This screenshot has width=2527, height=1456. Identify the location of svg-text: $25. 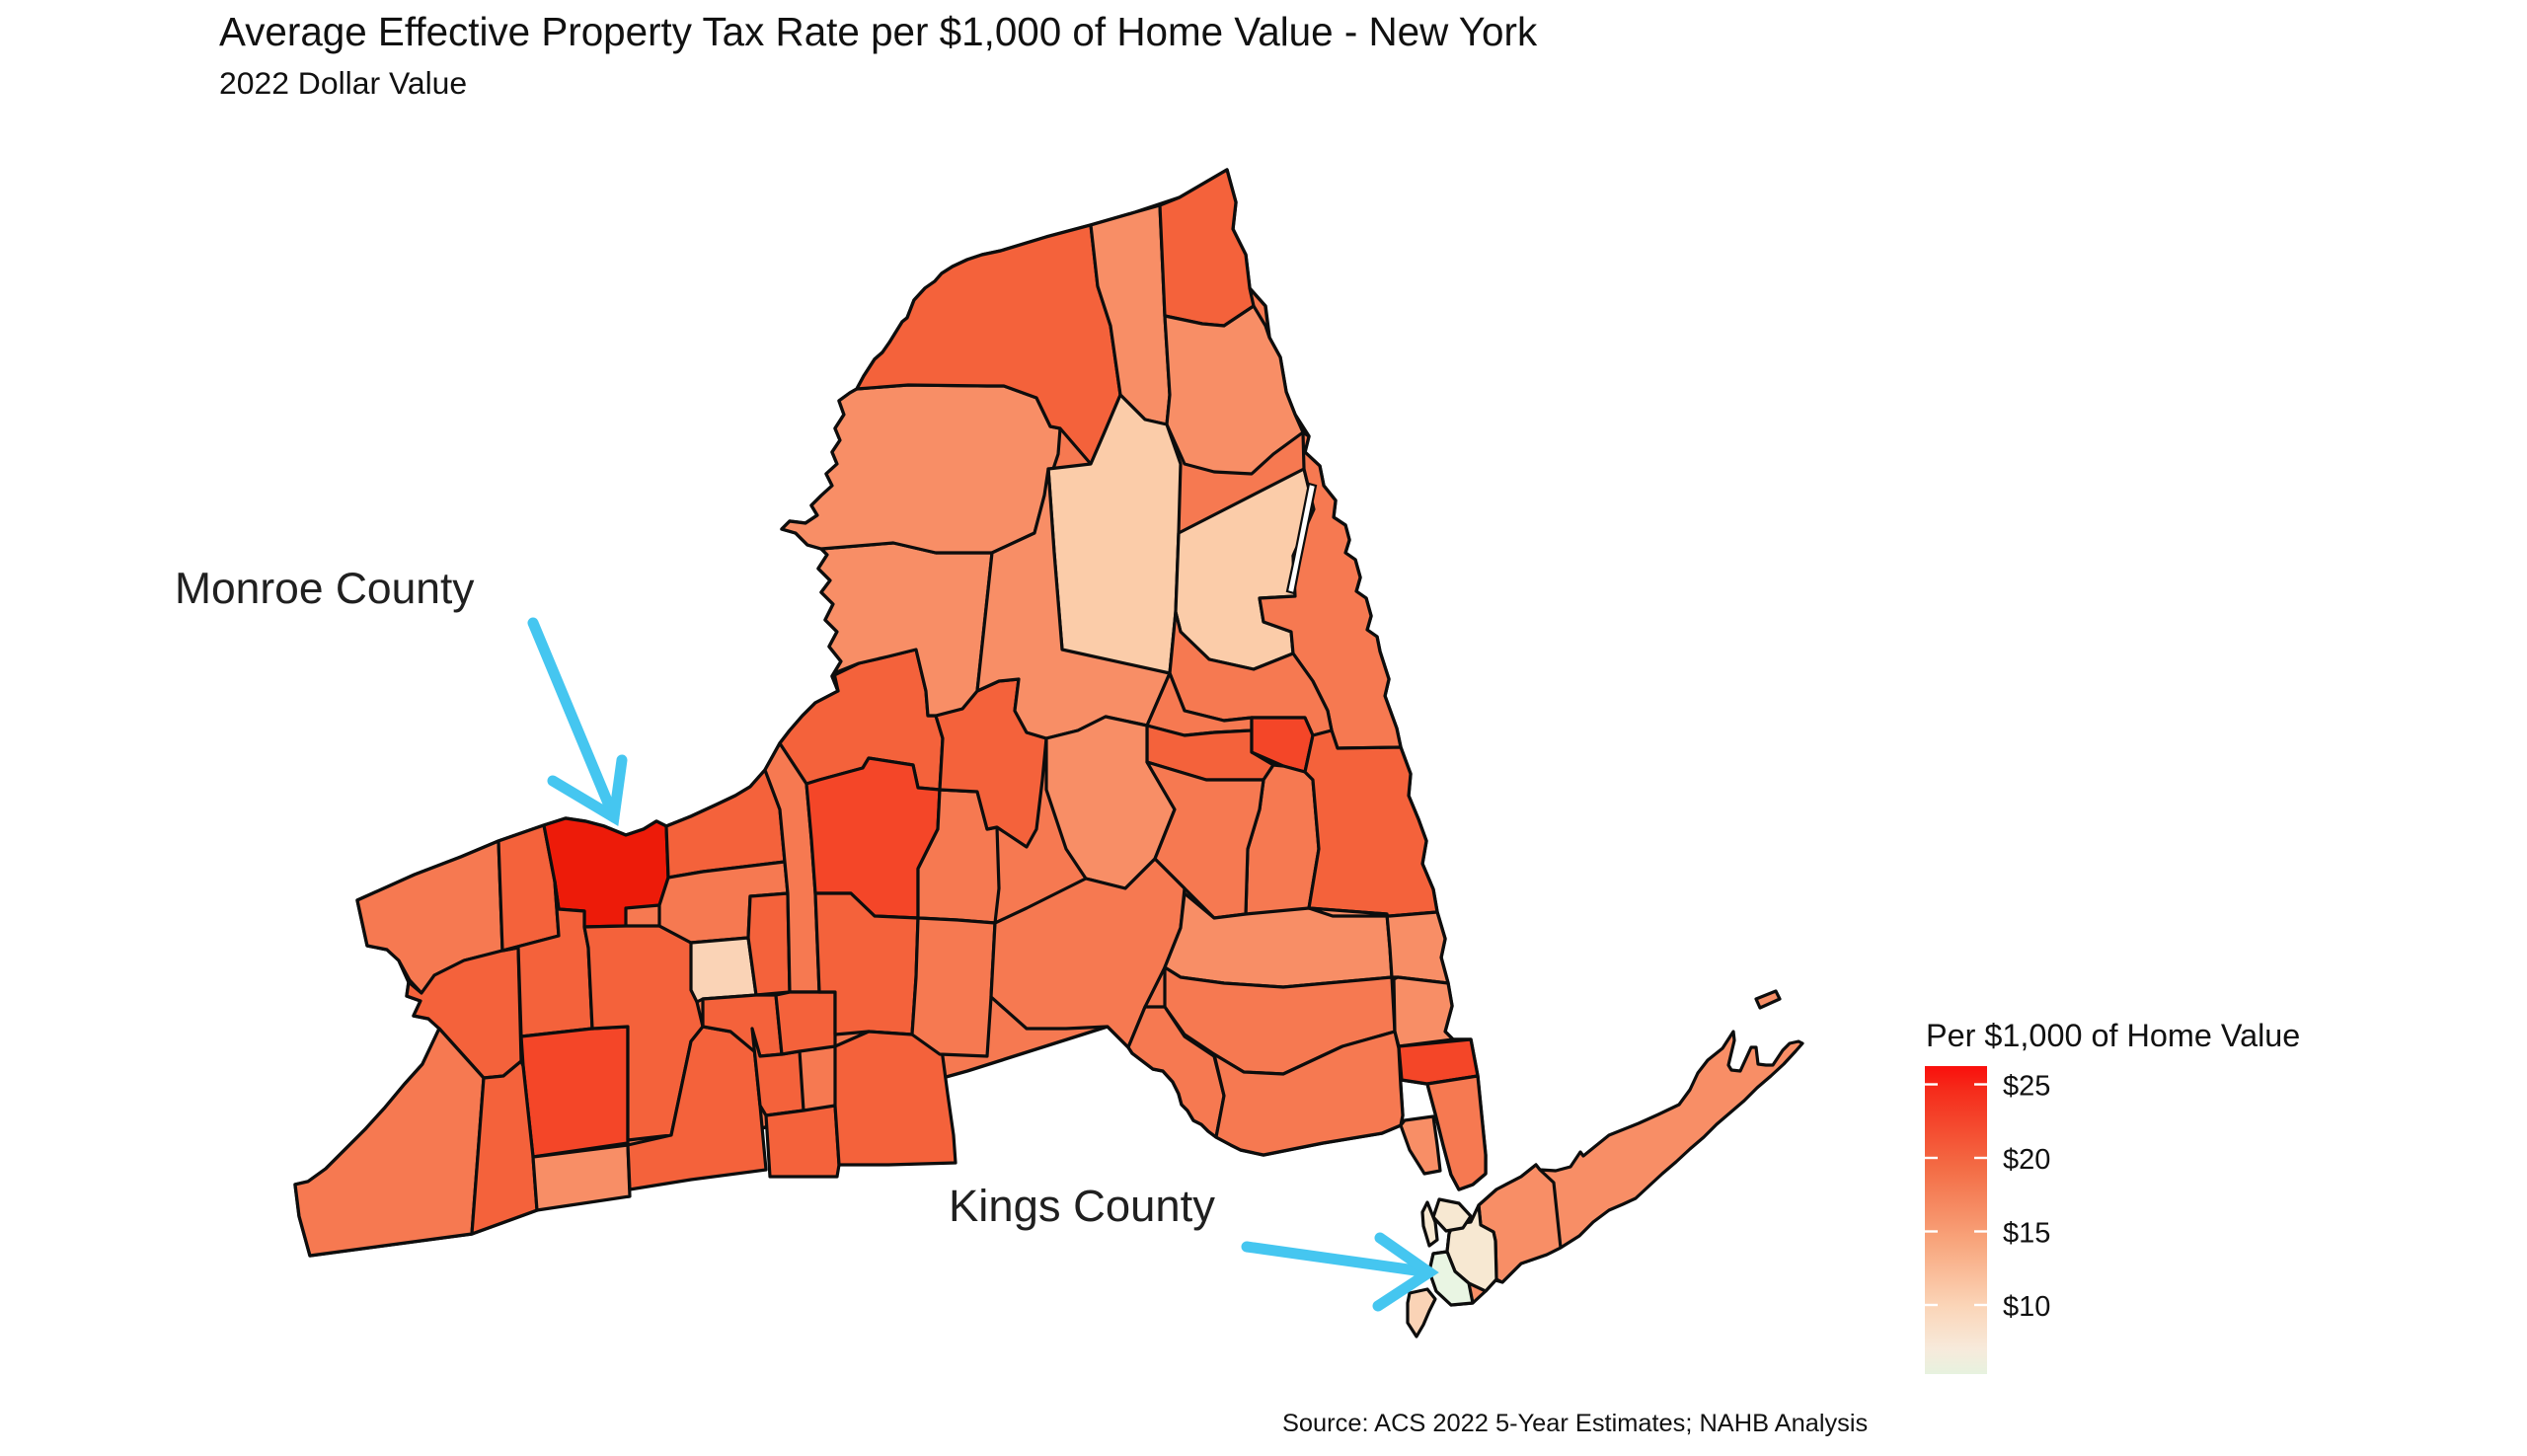
(2026, 1087).